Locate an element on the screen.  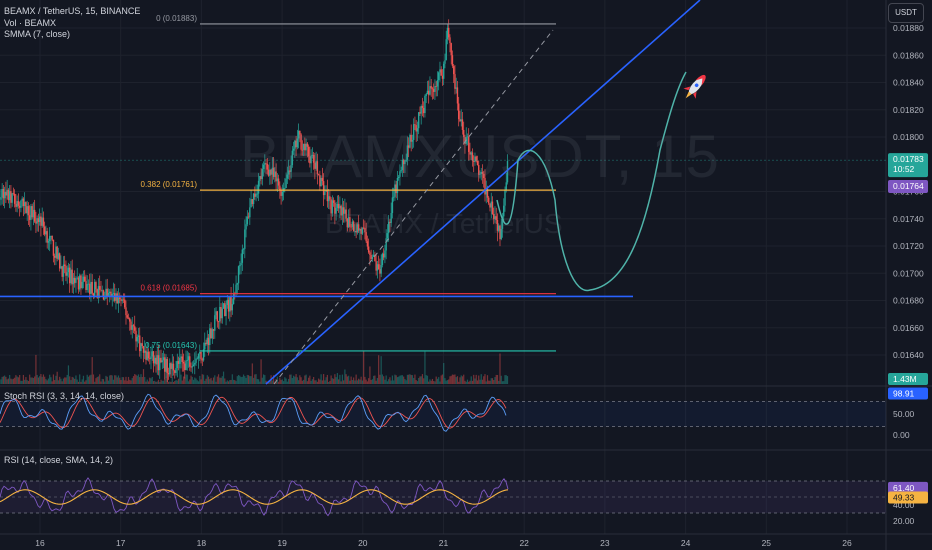
stoch-rsi-legend: Stoch RSI (3, 3, 14, 14, close) is located at coordinates (64, 396).